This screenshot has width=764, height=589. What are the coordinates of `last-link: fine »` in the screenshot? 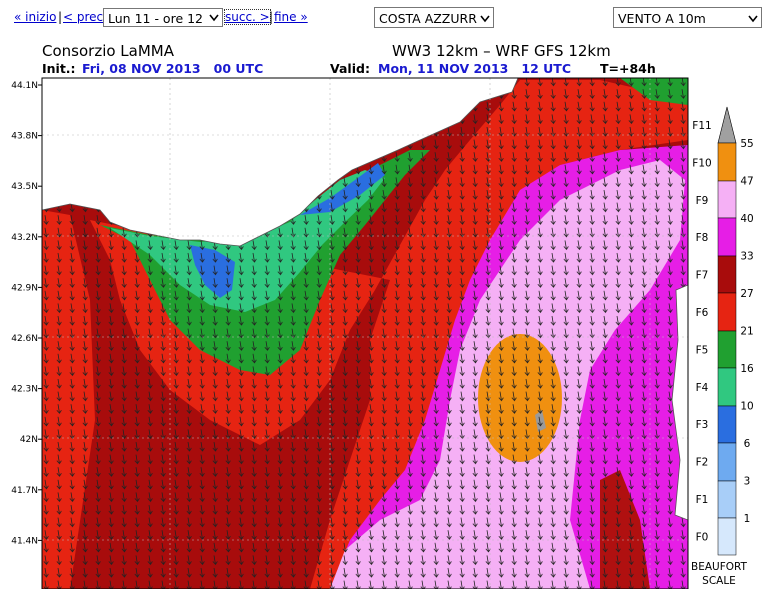 It's located at (291, 17).